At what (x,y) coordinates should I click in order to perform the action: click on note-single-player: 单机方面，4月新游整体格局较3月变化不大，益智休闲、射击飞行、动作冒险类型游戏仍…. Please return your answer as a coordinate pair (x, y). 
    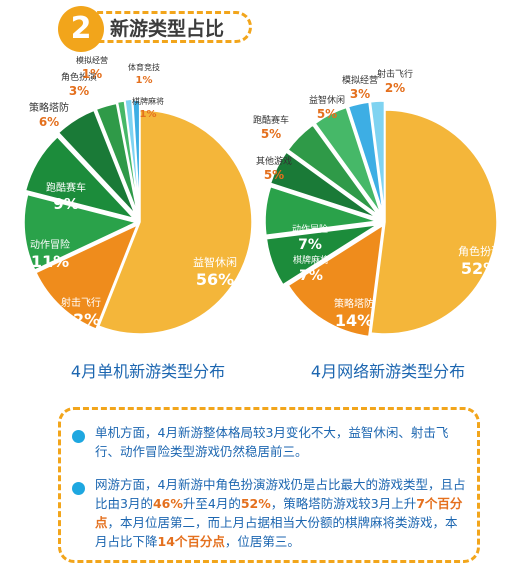
    Looking at the image, I should click on (281, 442).